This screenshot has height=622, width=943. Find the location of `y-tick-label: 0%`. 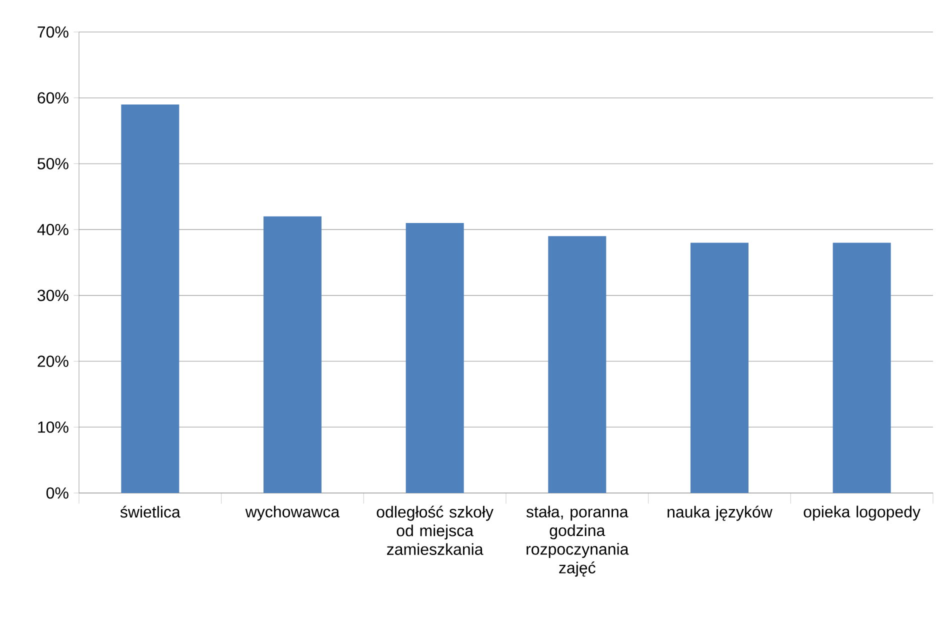

y-tick-label: 0% is located at coordinates (57, 493).